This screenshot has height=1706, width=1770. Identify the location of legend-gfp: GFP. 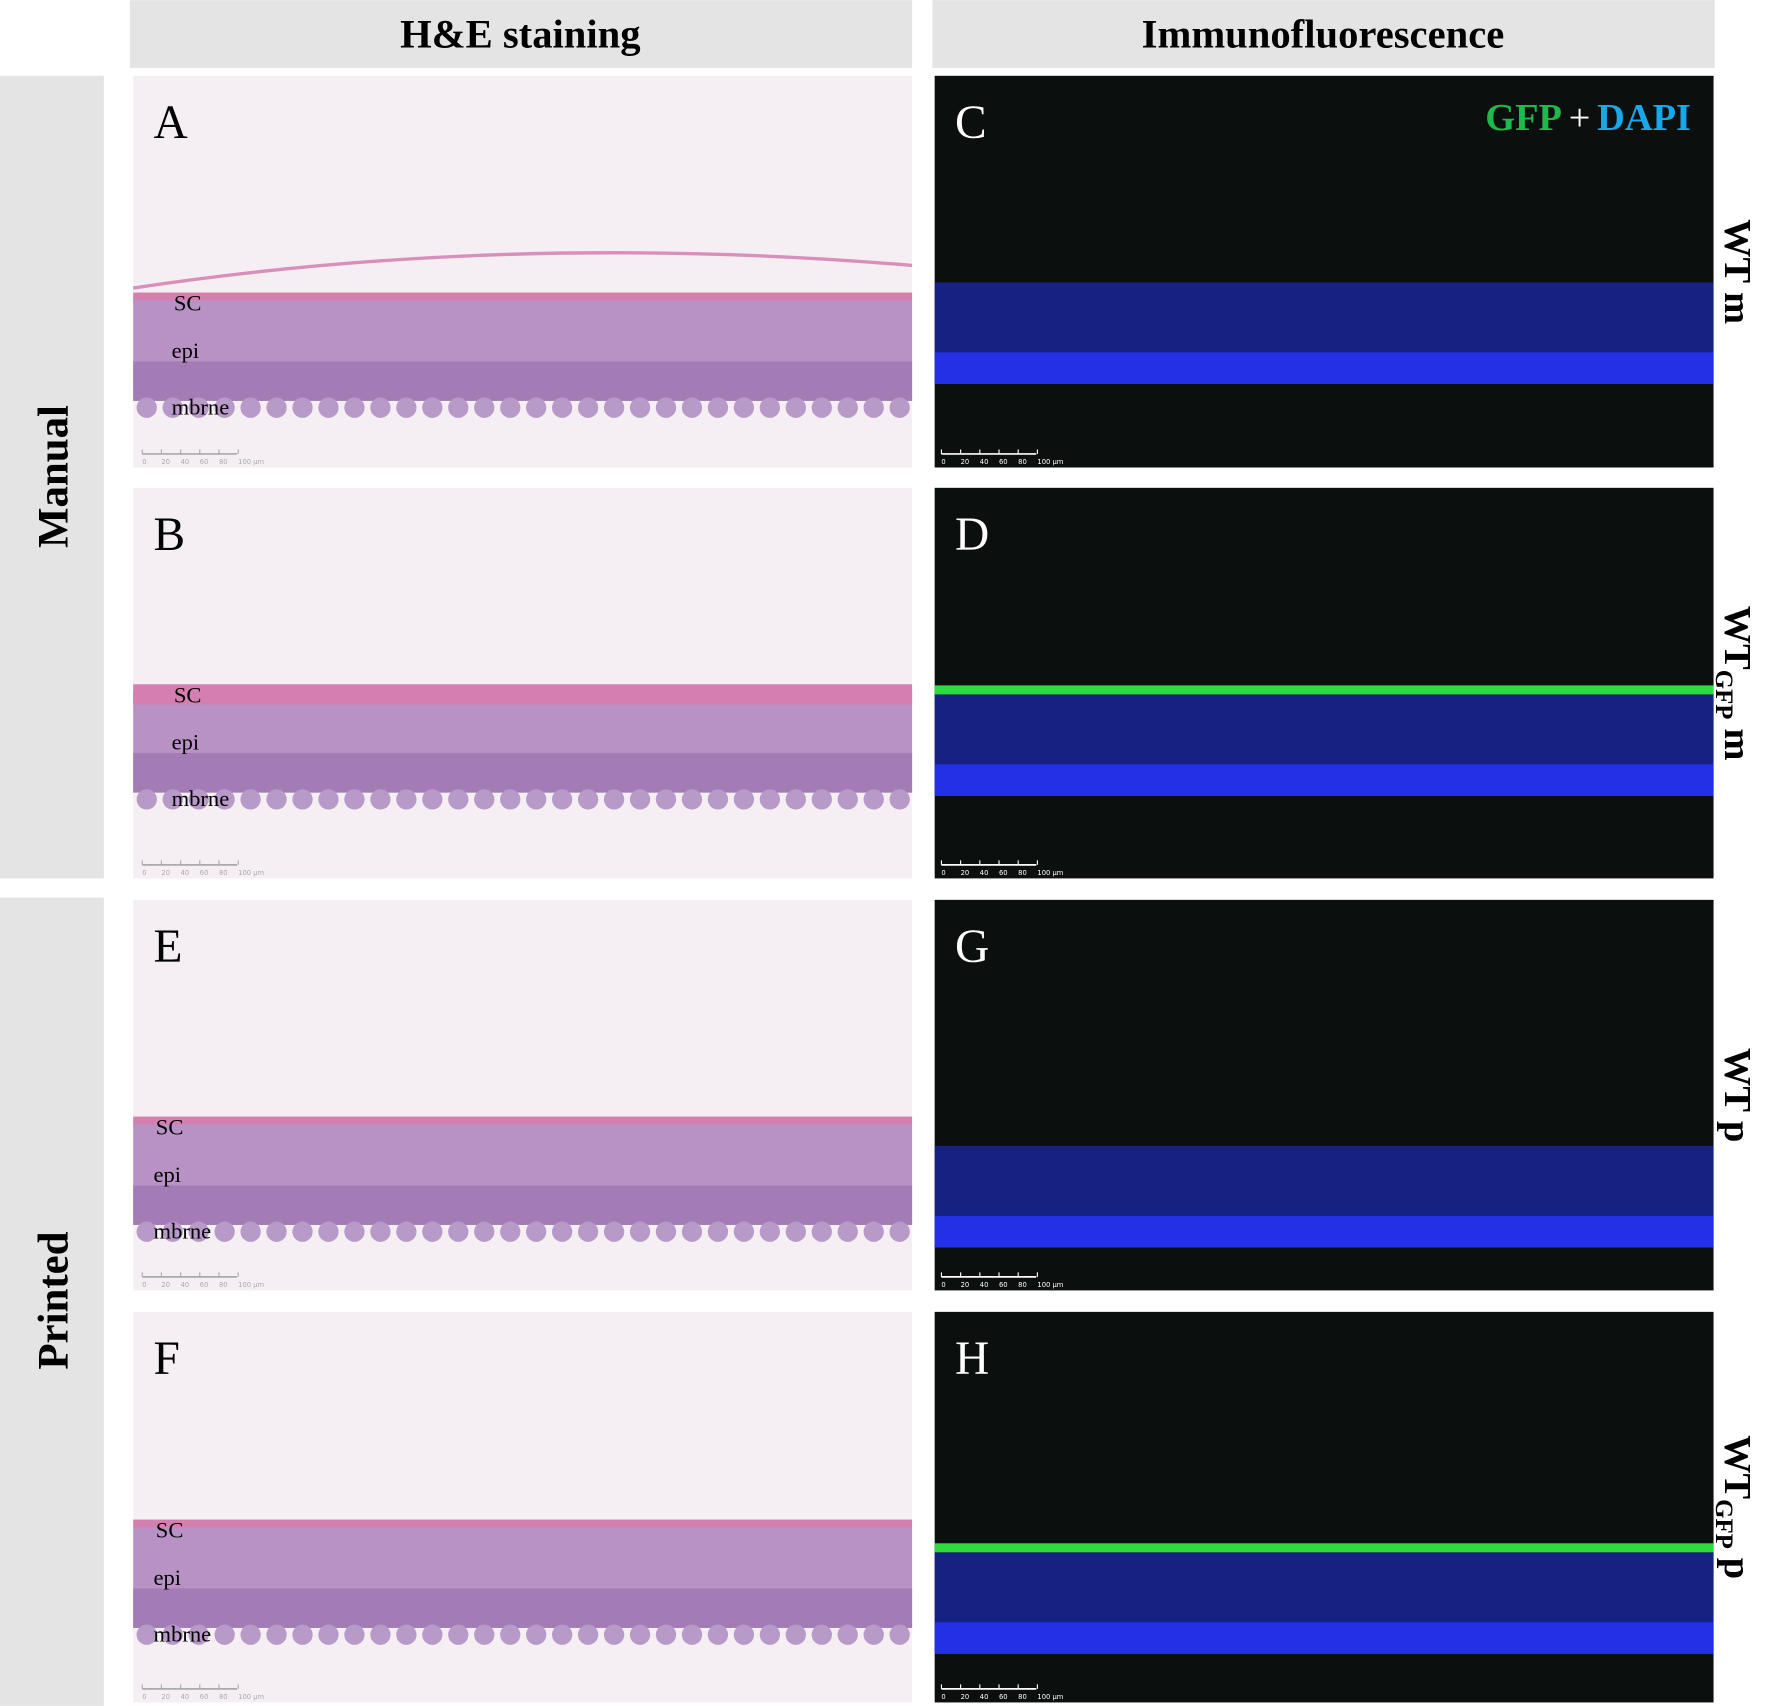
(1523, 118).